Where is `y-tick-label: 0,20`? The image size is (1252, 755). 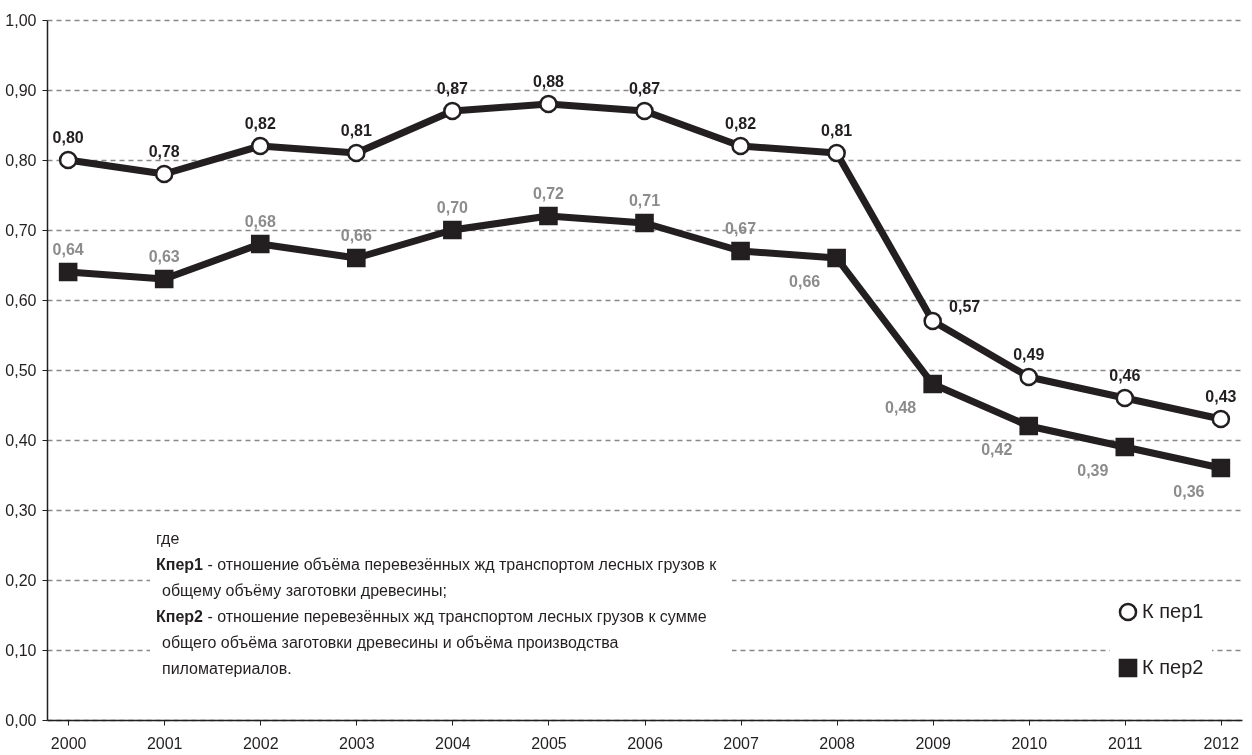
y-tick-label: 0,20 is located at coordinates (21, 580).